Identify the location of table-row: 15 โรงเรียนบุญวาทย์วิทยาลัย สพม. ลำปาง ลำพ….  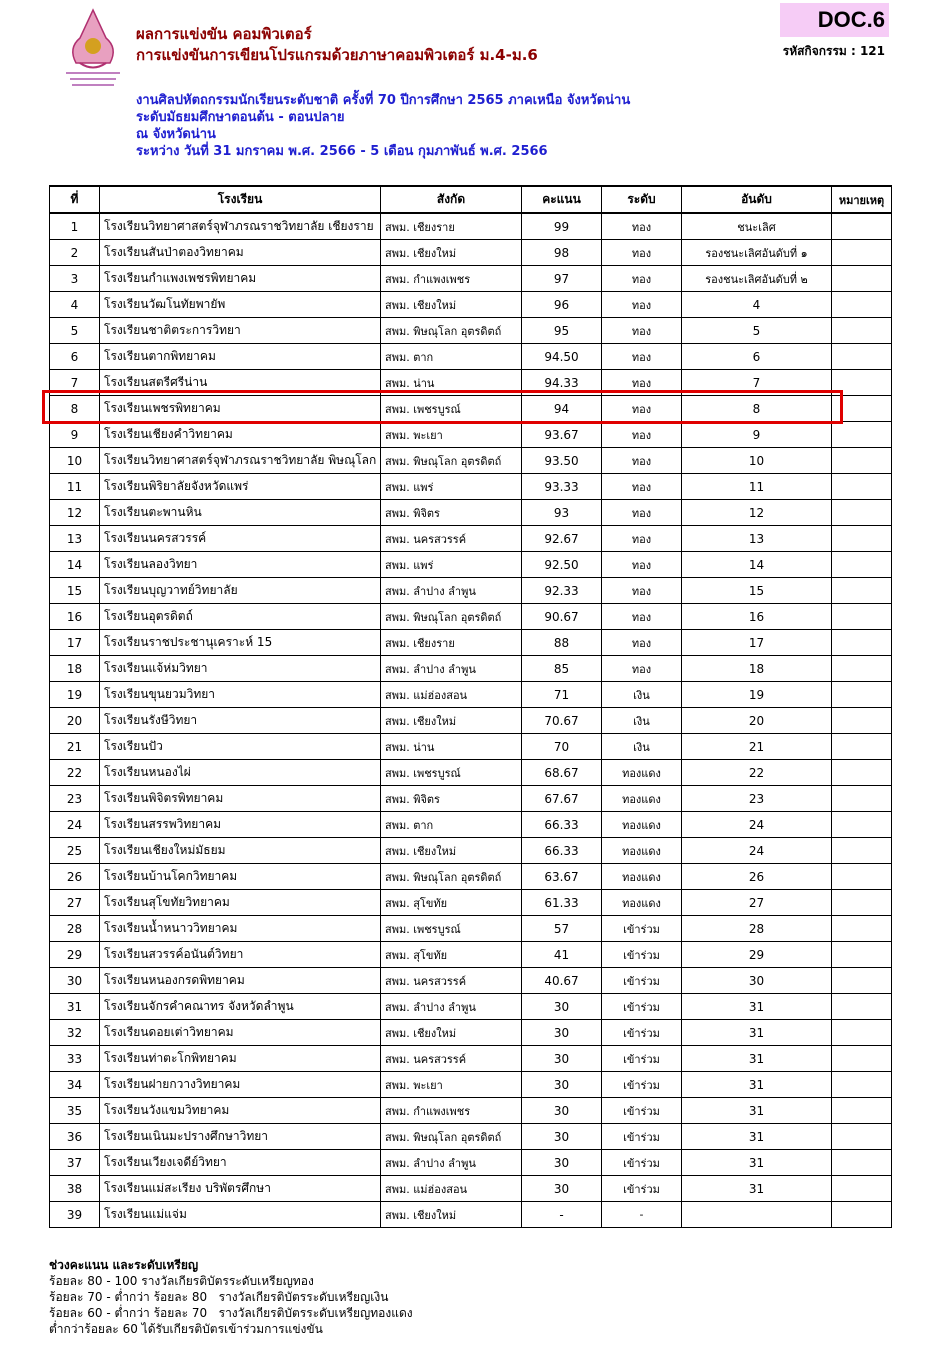
(470, 590).